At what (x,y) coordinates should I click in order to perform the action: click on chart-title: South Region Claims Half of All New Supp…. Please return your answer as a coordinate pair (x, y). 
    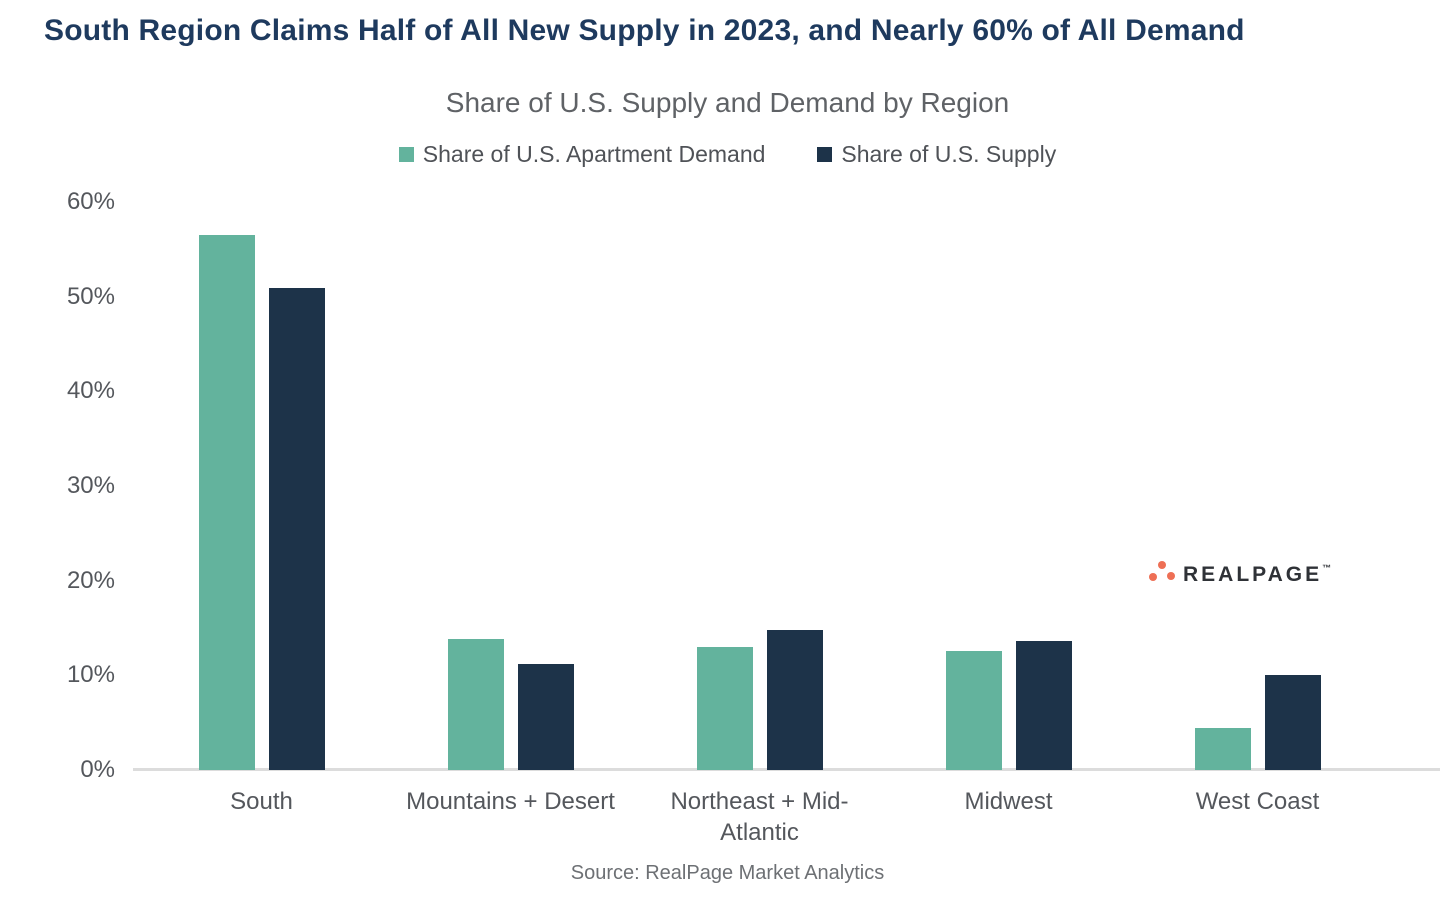
    Looking at the image, I should click on (644, 30).